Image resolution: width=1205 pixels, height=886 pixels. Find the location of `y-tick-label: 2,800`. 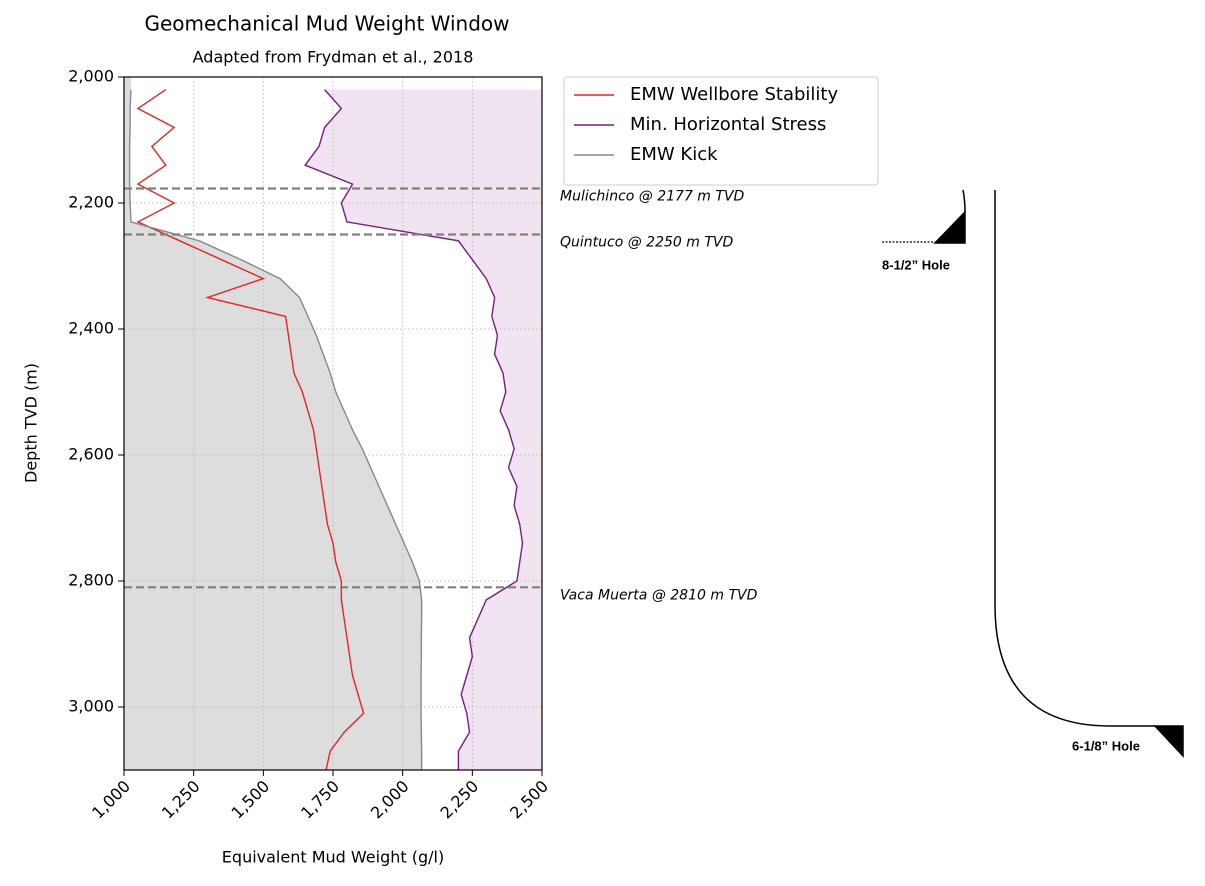

y-tick-label: 2,800 is located at coordinates (91, 580).